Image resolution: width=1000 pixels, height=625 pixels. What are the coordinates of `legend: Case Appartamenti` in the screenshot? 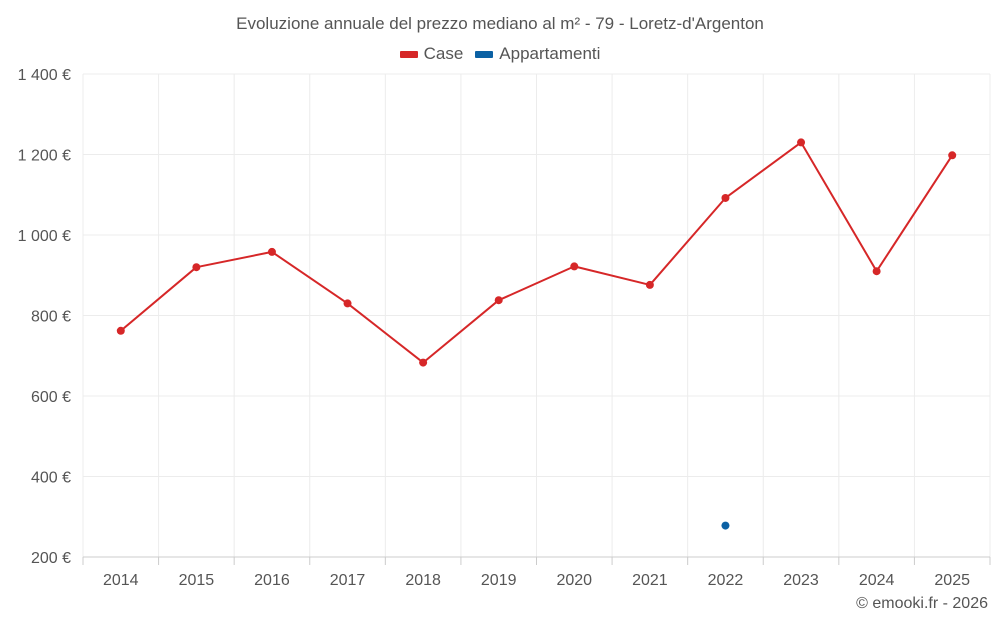 It's located at (500, 54).